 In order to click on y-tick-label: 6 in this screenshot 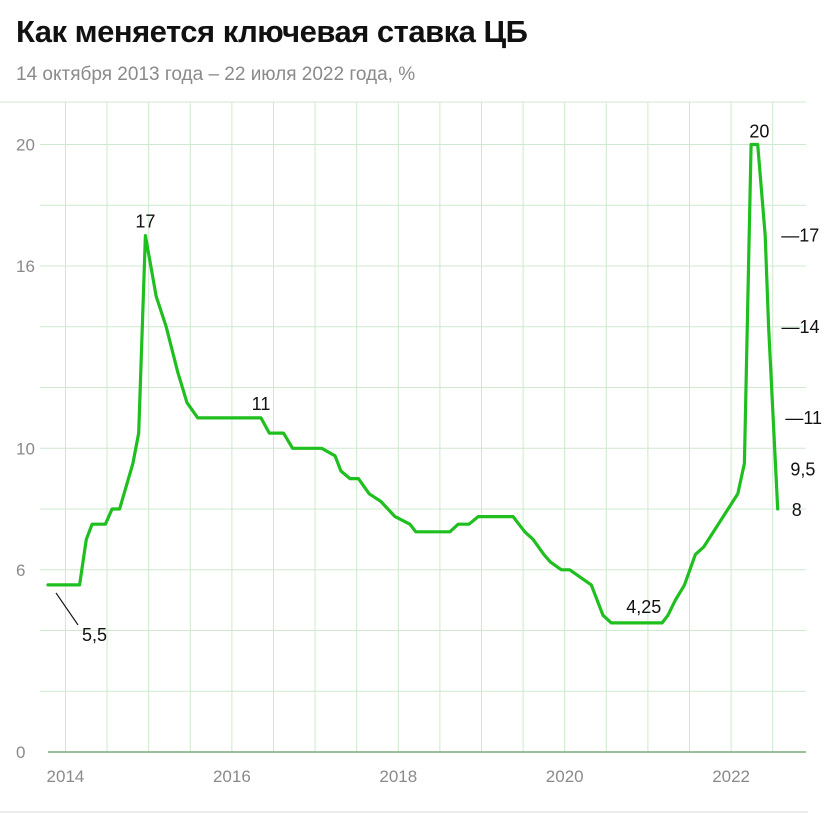, I will do `click(20, 570)`.